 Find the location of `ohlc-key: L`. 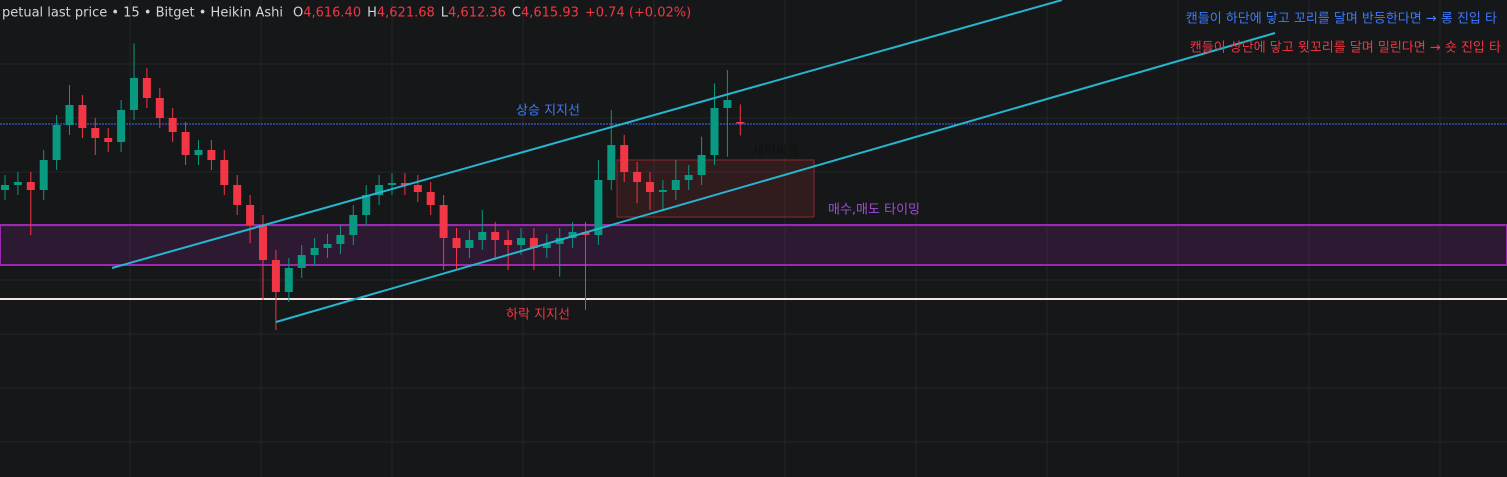

ohlc-key: L is located at coordinates (445, 13).